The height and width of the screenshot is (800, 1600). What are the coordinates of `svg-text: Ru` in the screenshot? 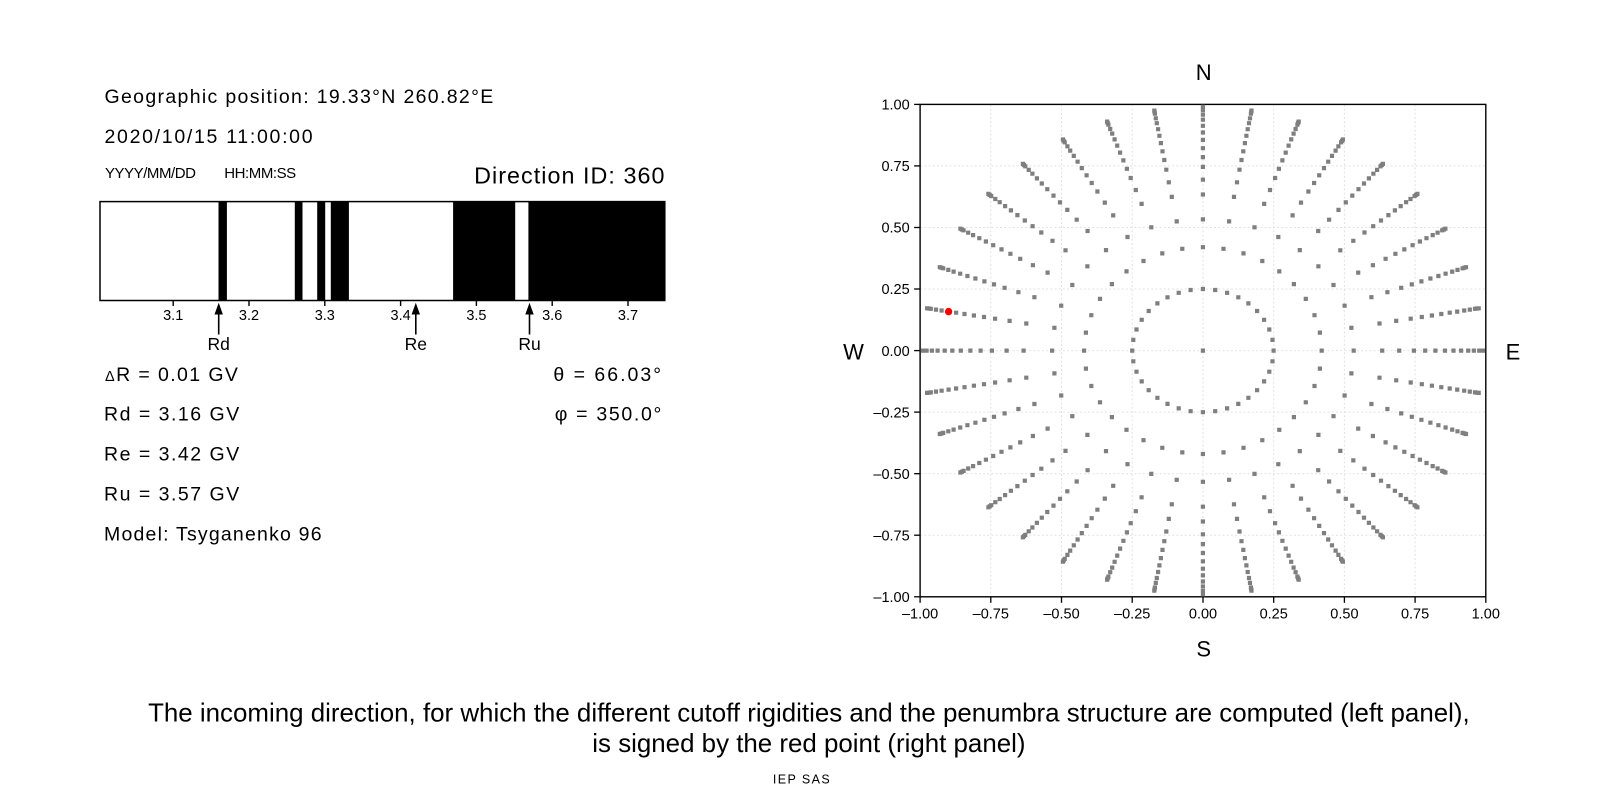 It's located at (529, 344).